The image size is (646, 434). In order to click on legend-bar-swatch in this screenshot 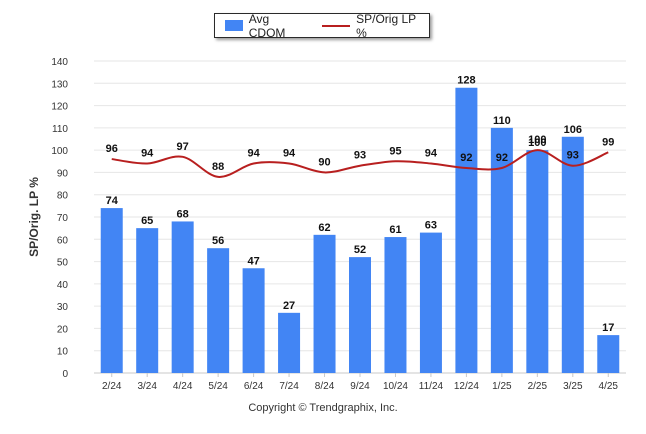, I will do `click(234, 25)`.